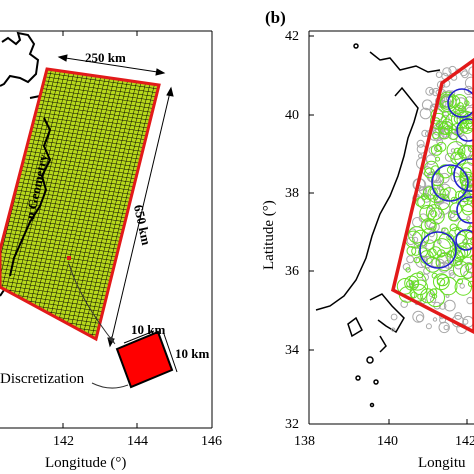 This screenshot has height=474, width=474. What do you see at coordinates (442, 463) in the screenshot?
I see `right-x-axis-label: Longitu` at bounding box center [442, 463].